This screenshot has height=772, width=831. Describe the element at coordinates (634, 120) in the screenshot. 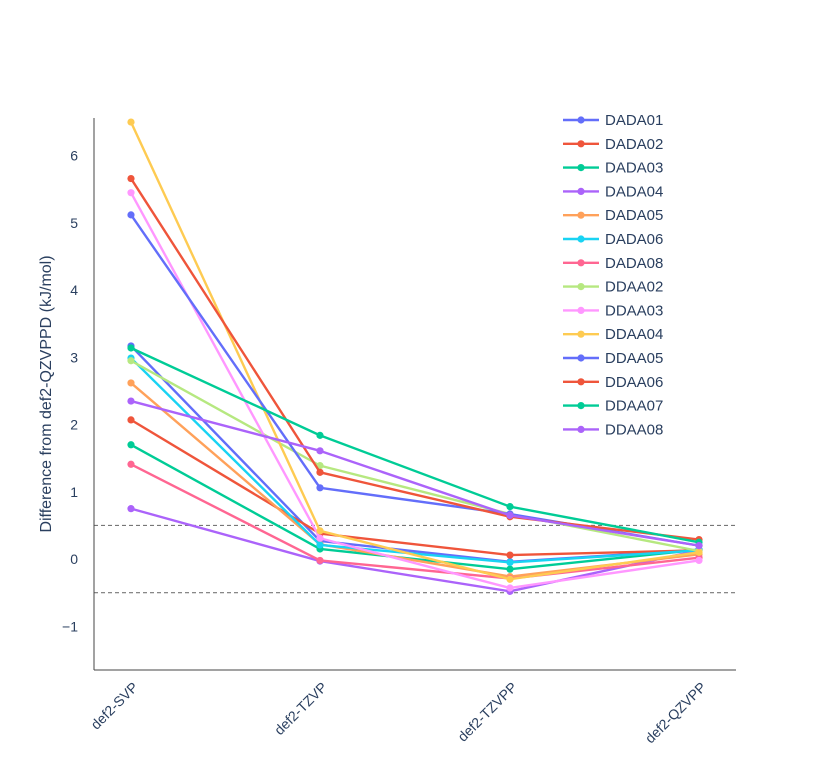

I see `legend-label: DADA01` at that location.